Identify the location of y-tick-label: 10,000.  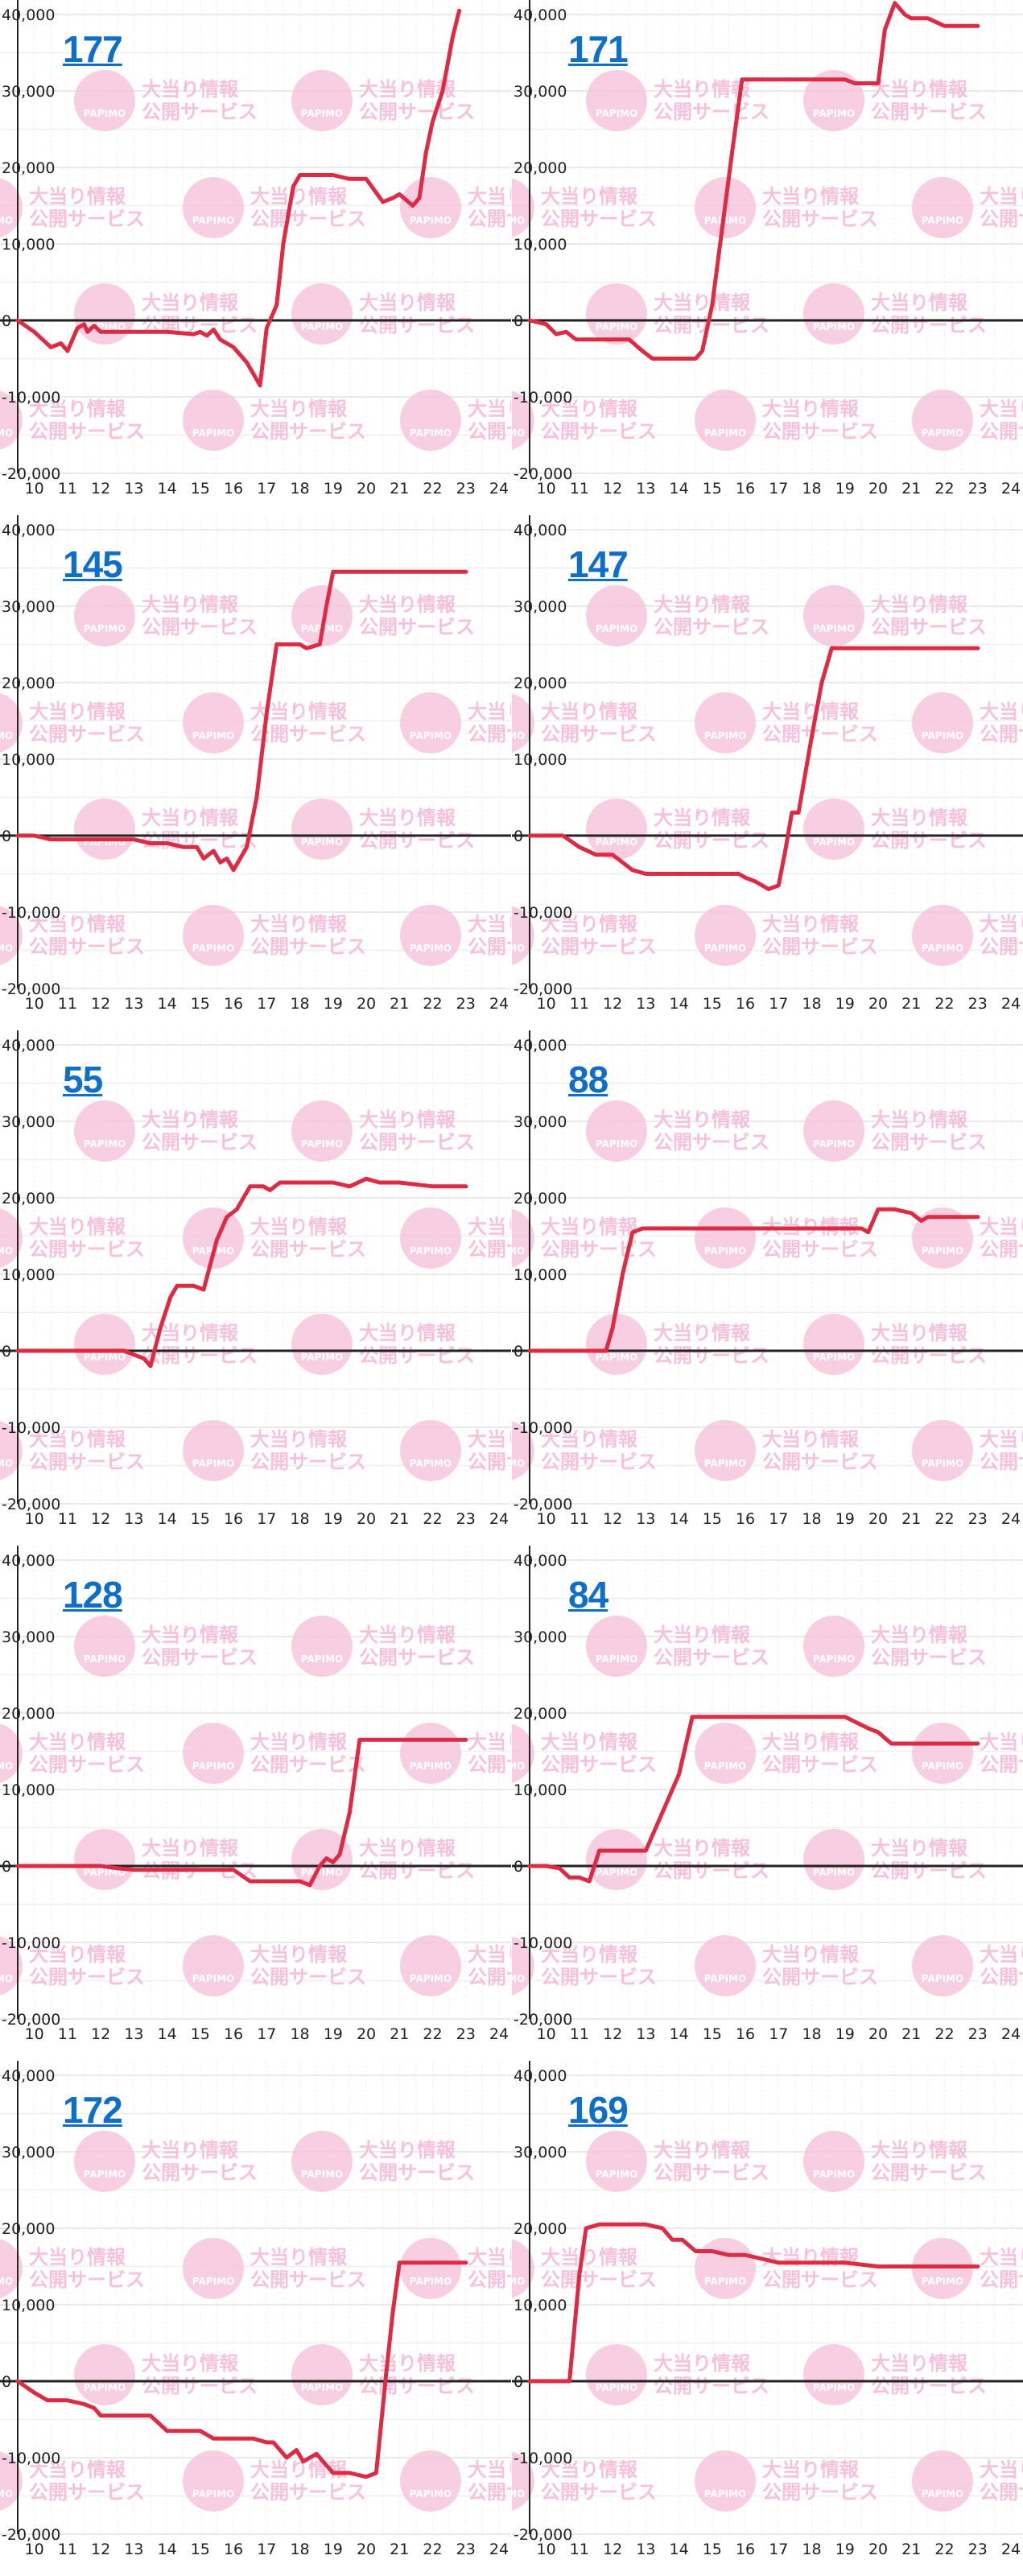
(28, 245).